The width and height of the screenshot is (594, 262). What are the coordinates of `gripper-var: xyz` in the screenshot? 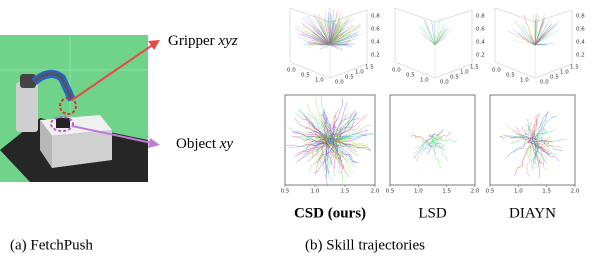 It's located at (227, 41).